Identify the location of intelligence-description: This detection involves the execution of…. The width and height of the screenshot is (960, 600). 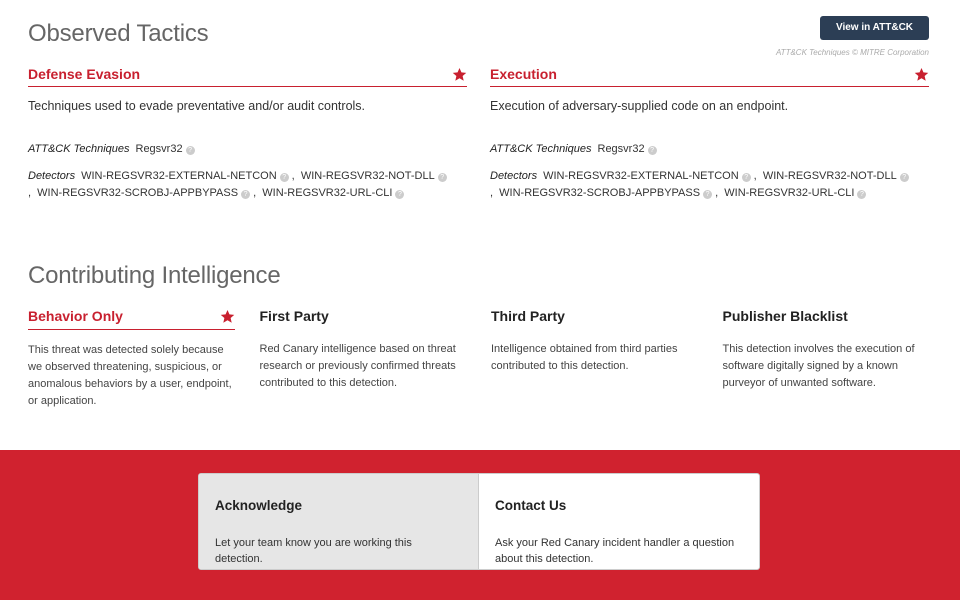
(818, 366).